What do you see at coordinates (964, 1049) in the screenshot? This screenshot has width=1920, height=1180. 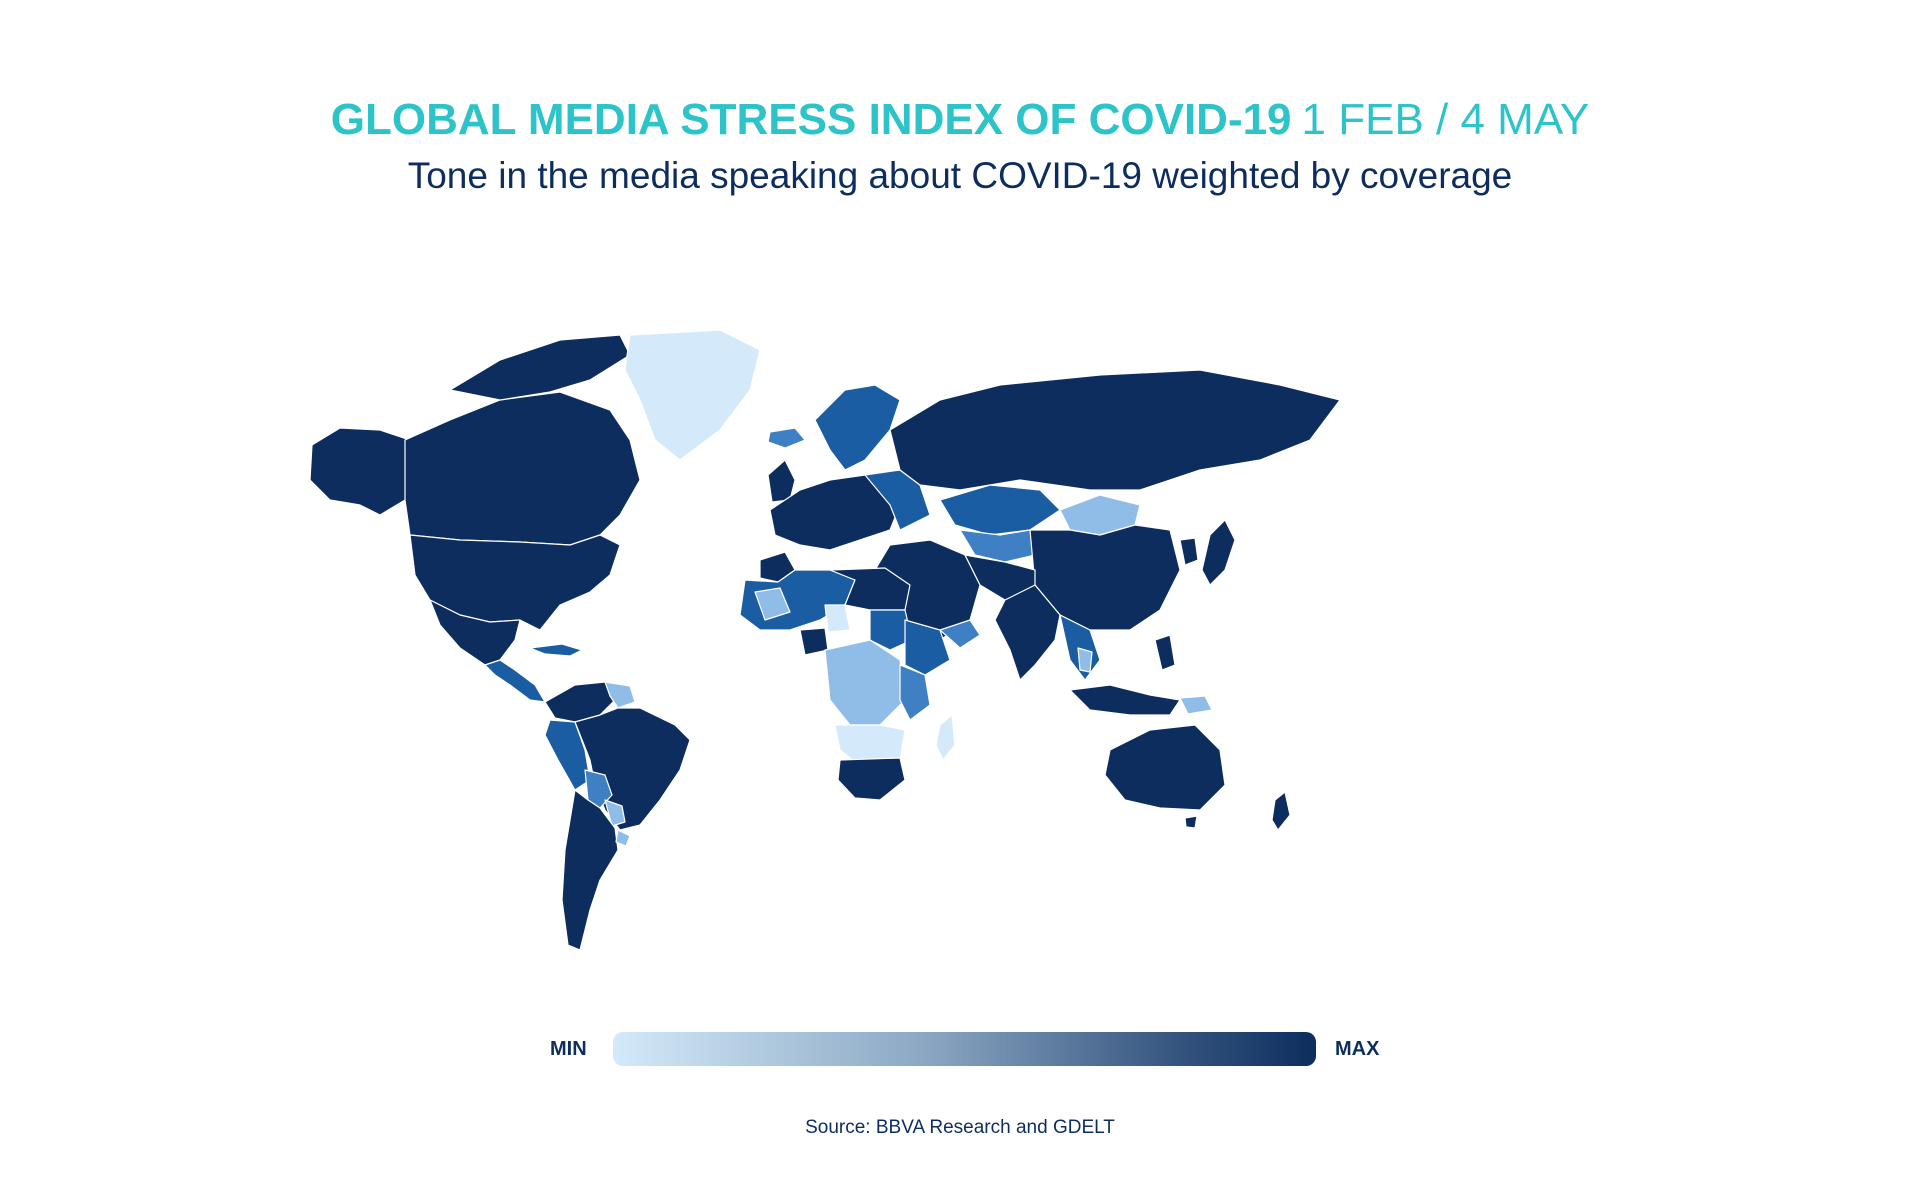 I see `legend-color-scale` at bounding box center [964, 1049].